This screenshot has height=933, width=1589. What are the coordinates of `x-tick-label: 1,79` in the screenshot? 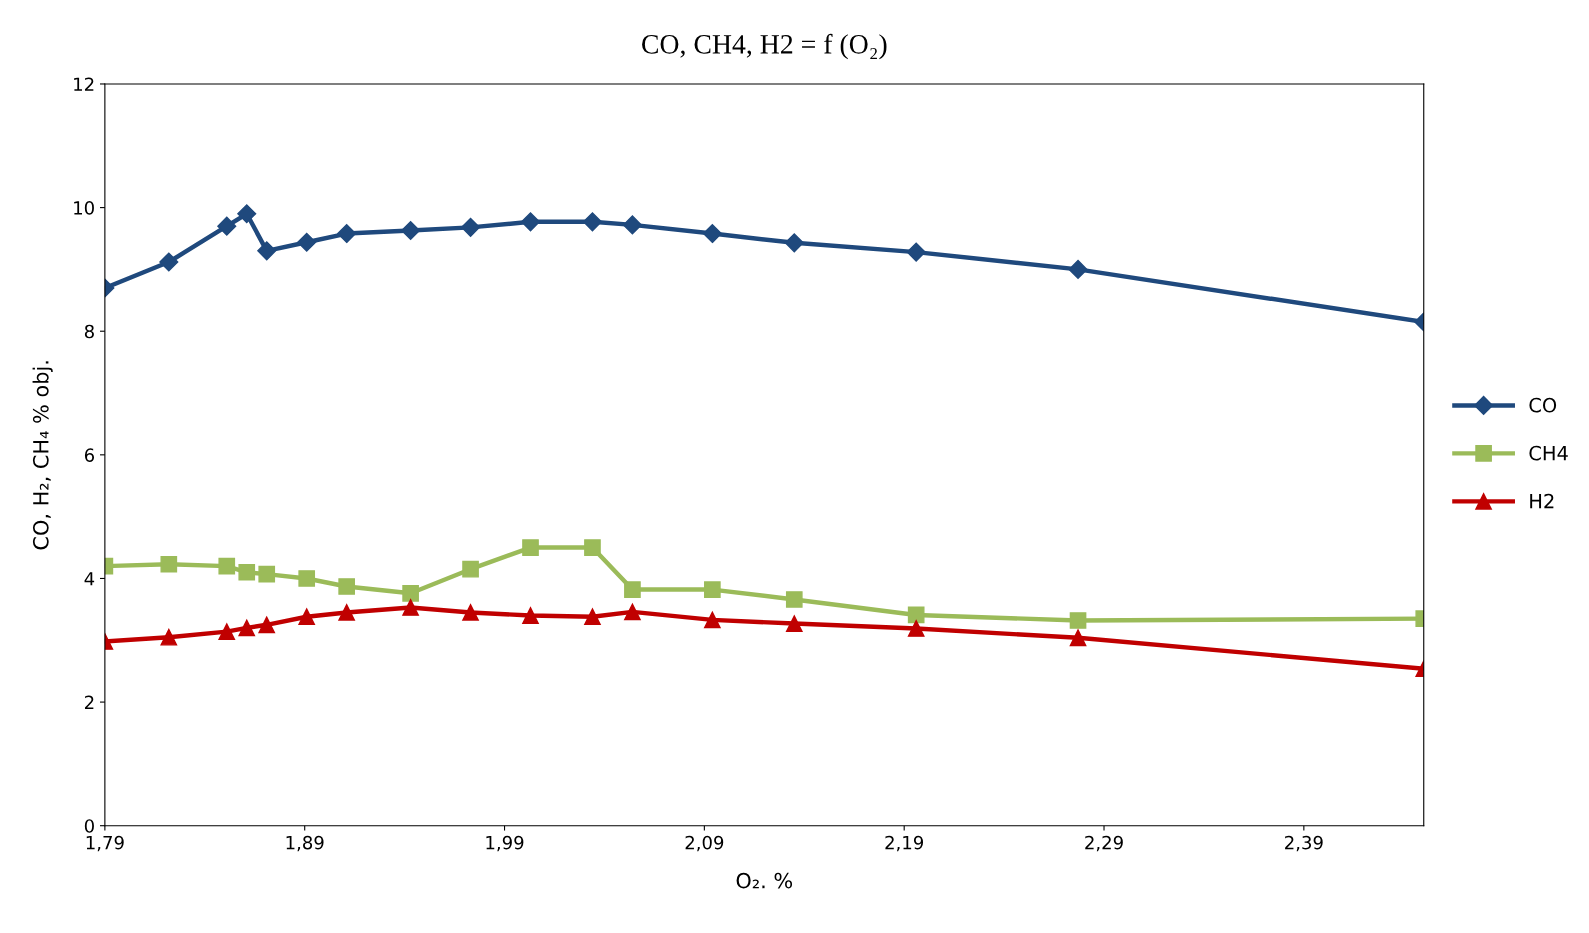 It's located at (105, 843).